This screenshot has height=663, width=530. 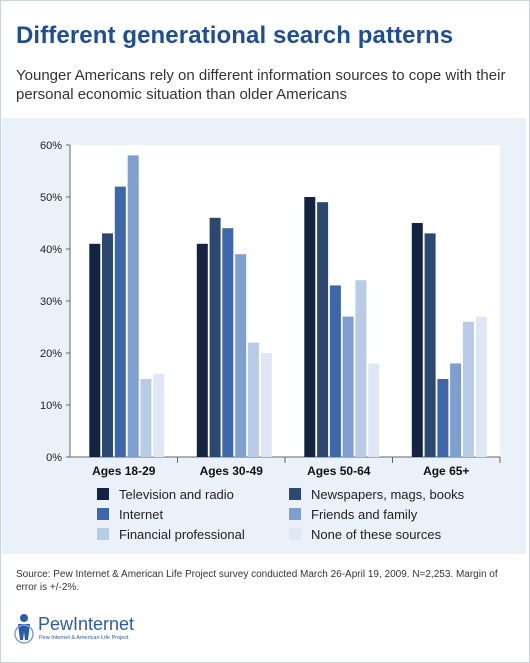 What do you see at coordinates (364, 514) in the screenshot?
I see `legend-label: Friends and family` at bounding box center [364, 514].